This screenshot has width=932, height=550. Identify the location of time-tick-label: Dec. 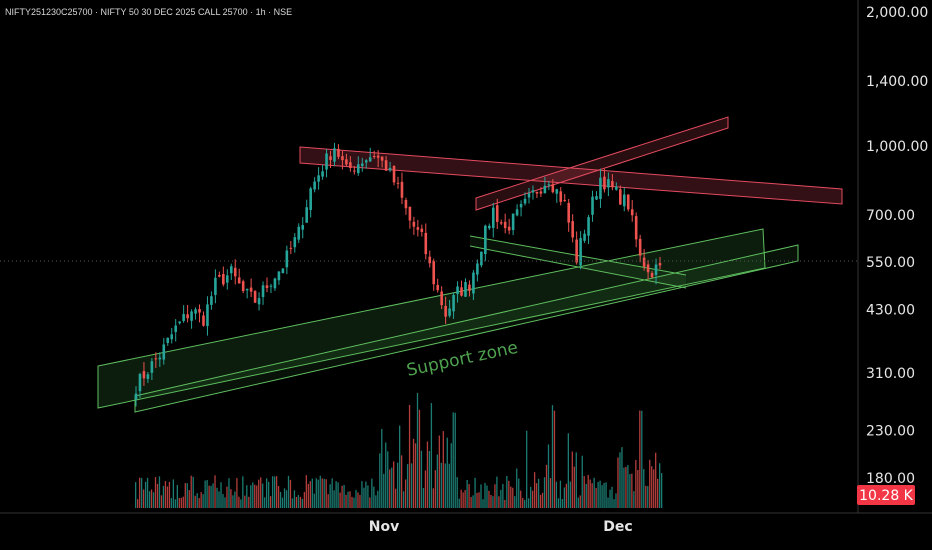
(617, 527).